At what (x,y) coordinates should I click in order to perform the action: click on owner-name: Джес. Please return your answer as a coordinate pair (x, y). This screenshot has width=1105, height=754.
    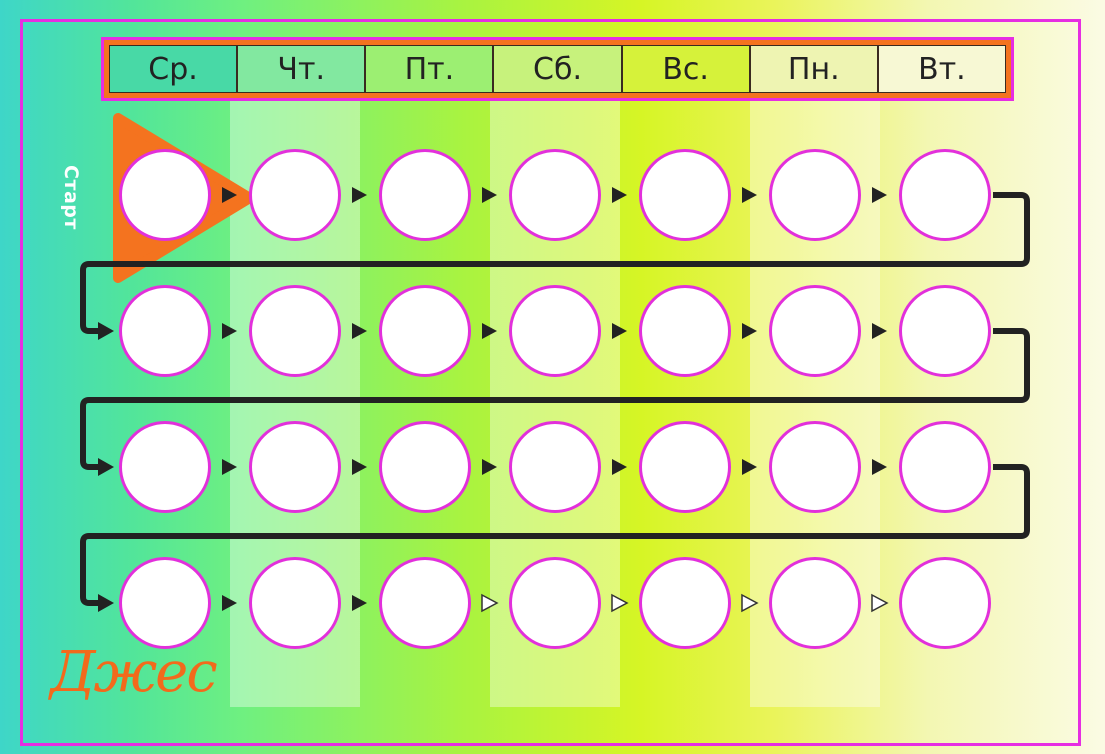
    Looking at the image, I should click on (134, 672).